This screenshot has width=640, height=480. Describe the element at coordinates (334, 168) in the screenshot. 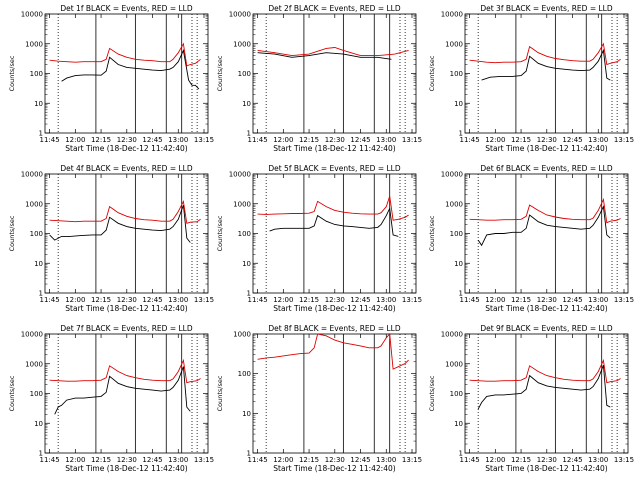

I see `chart-title: Det 5f BLACK = Events, RED = LLD` at that location.